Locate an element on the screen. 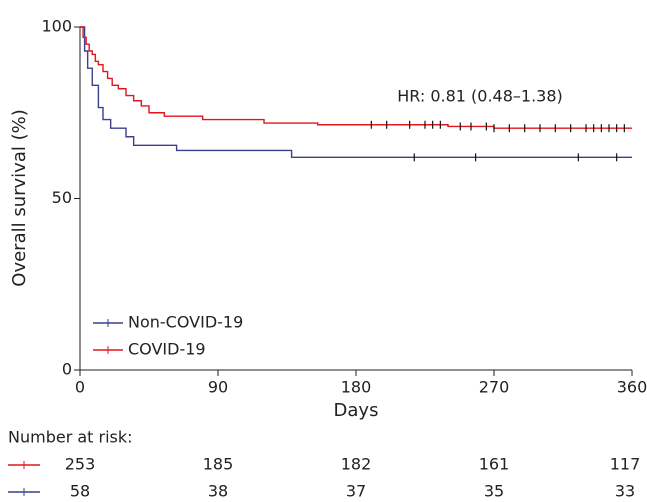  x-tick-label: 0 is located at coordinates (80, 387).